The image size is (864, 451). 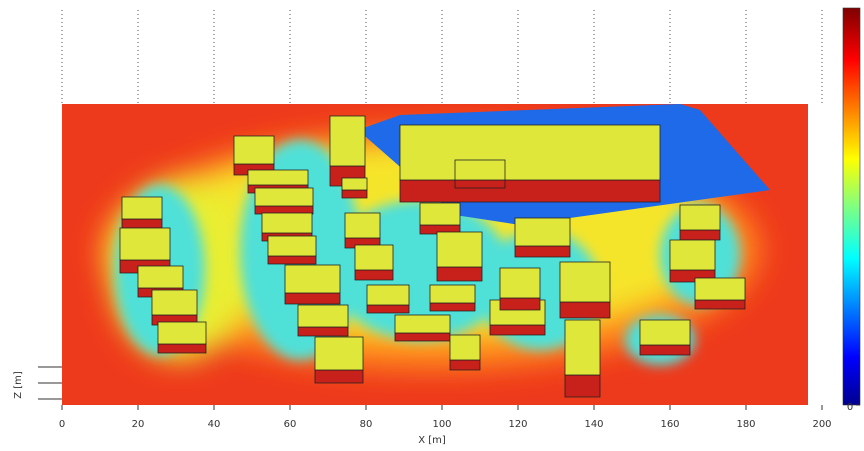 What do you see at coordinates (214, 424) in the screenshot?
I see `x-tick-label: 40` at bounding box center [214, 424].